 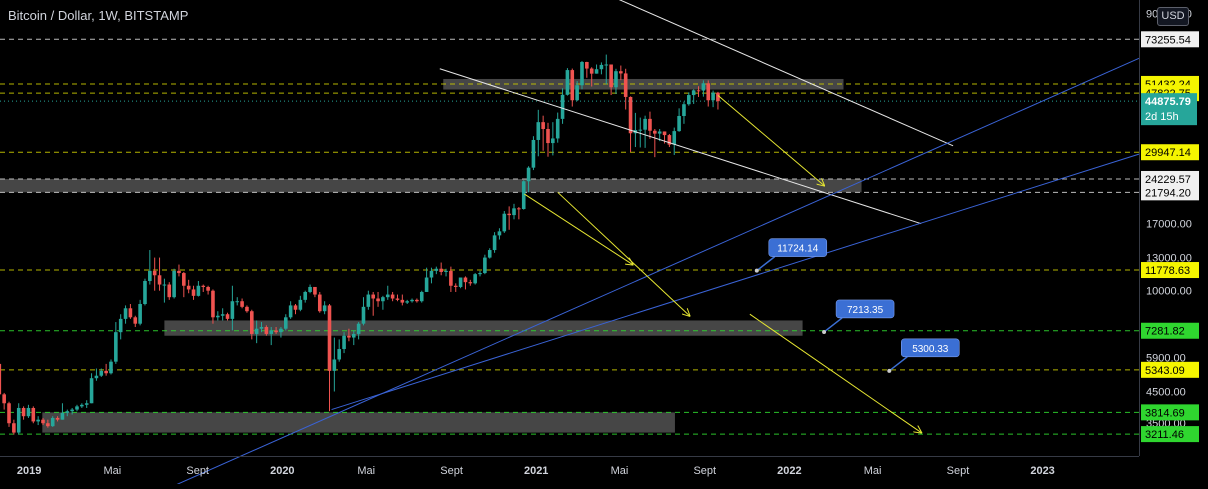 What do you see at coordinates (1165, 413) in the screenshot?
I see `price-level-label: 3814.69` at bounding box center [1165, 413].